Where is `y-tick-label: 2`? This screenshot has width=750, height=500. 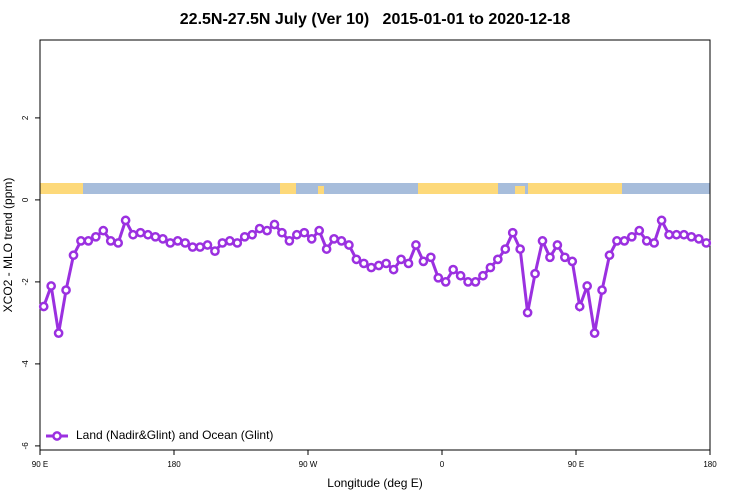 y-tick-label: 2 is located at coordinates (25, 117).